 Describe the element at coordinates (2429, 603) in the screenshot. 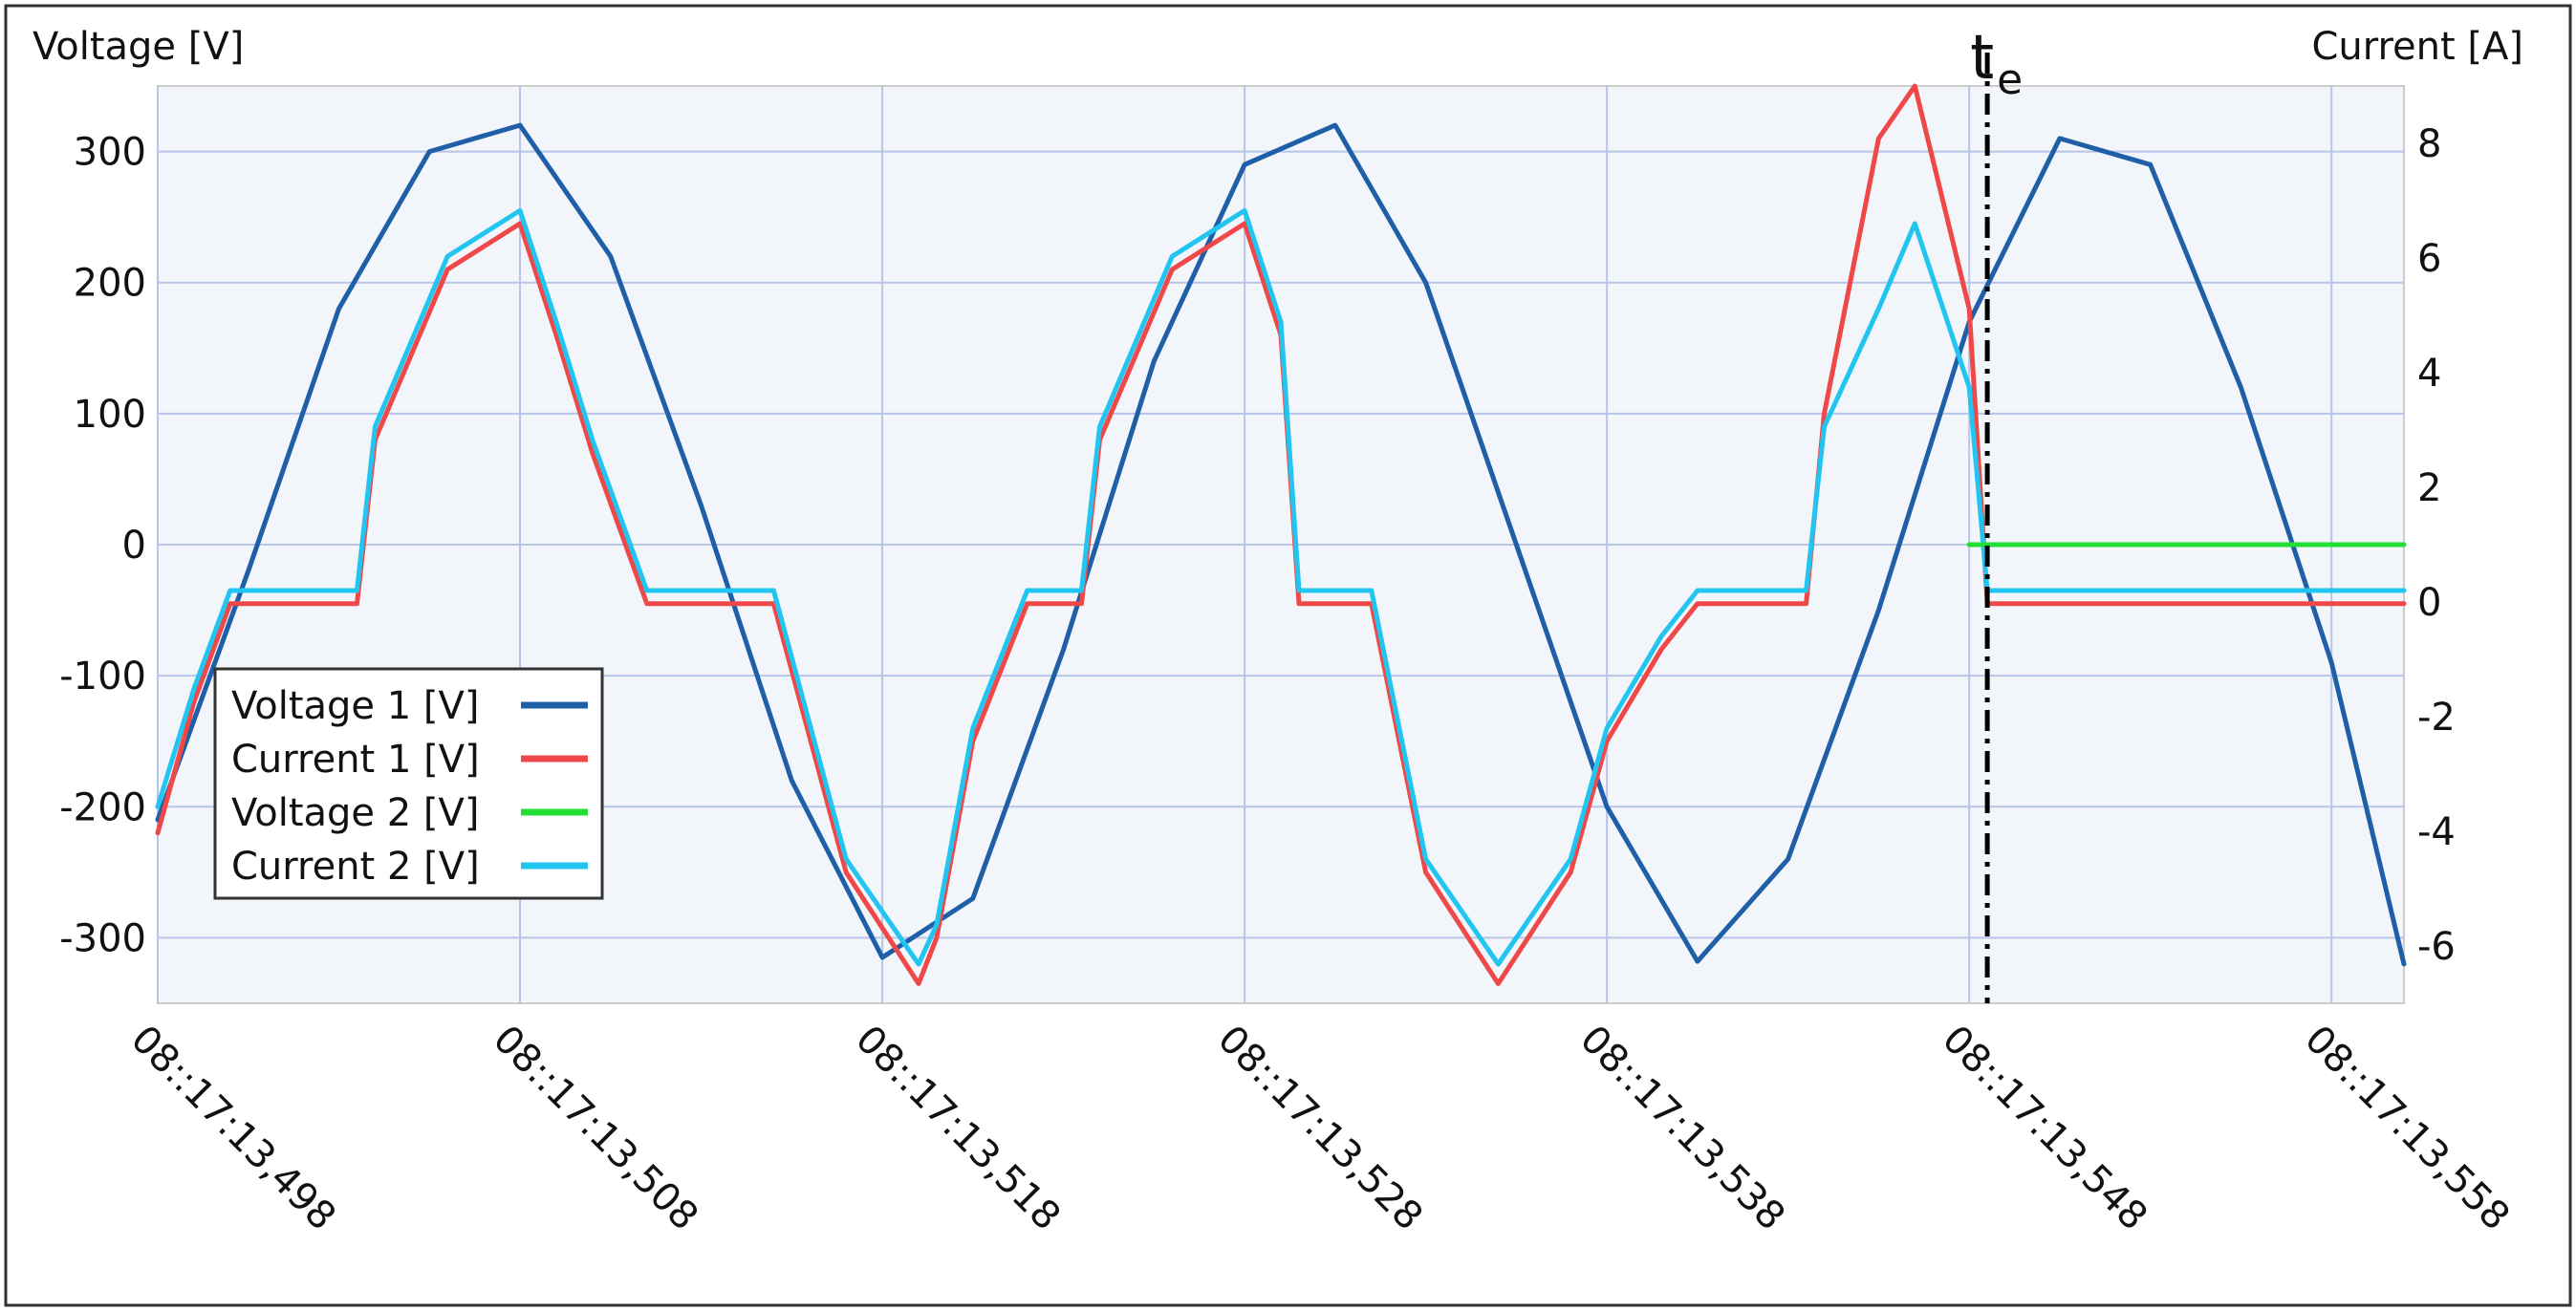

I see `y-right-tick-label: 0` at that location.